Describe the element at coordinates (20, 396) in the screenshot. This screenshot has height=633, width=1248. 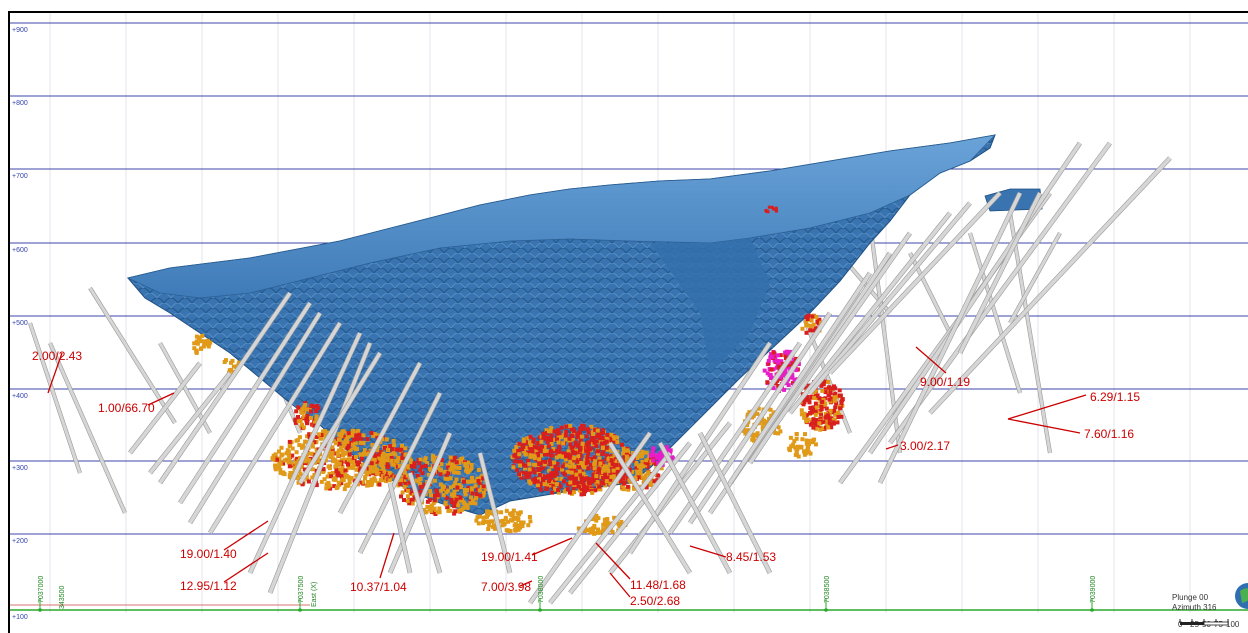
I see `elevation-label: +400` at that location.